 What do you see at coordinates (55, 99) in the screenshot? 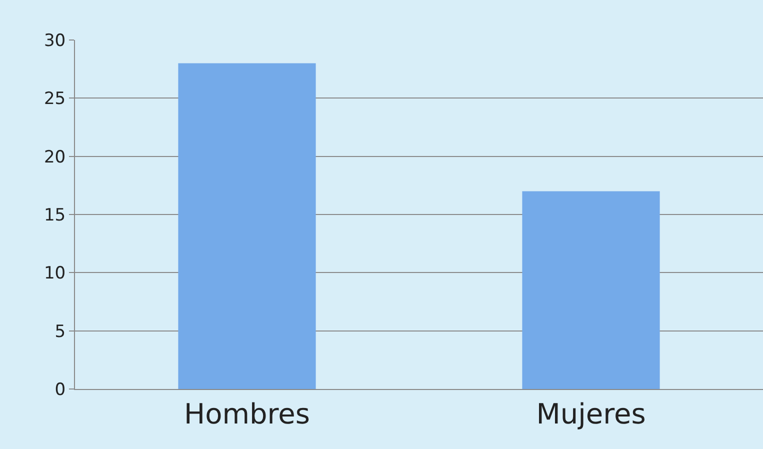
I see `y-tick-label: 25` at bounding box center [55, 99].